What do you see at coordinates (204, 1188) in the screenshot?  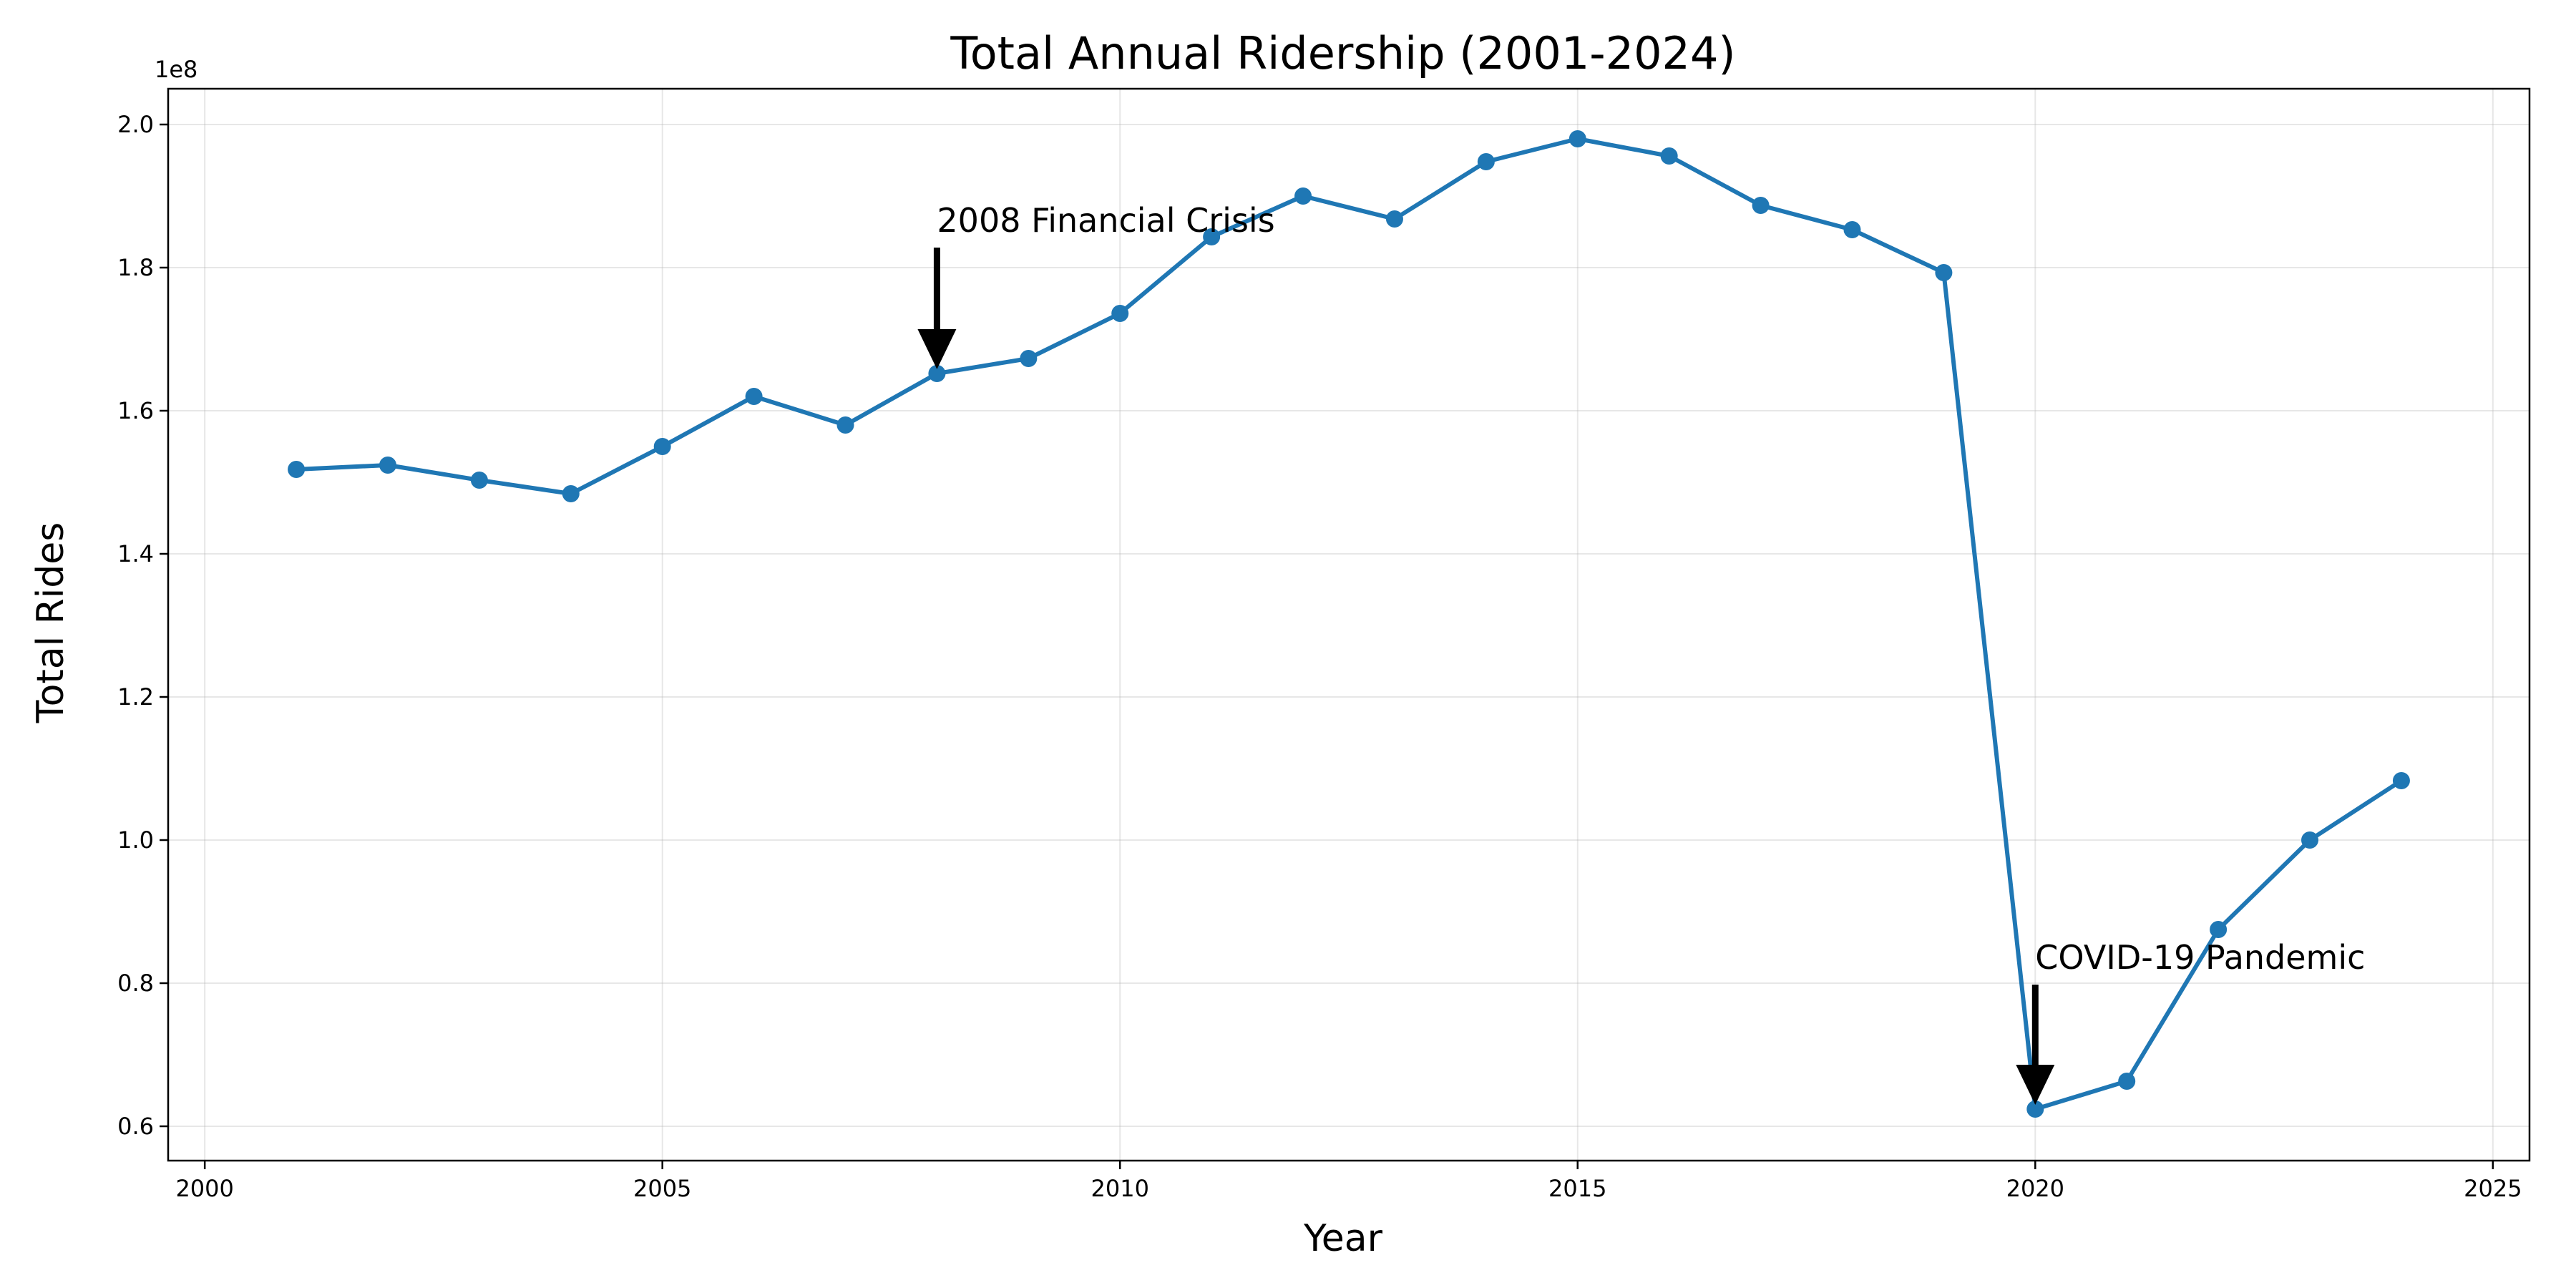 I see `x-tick-label: 2000` at bounding box center [204, 1188].